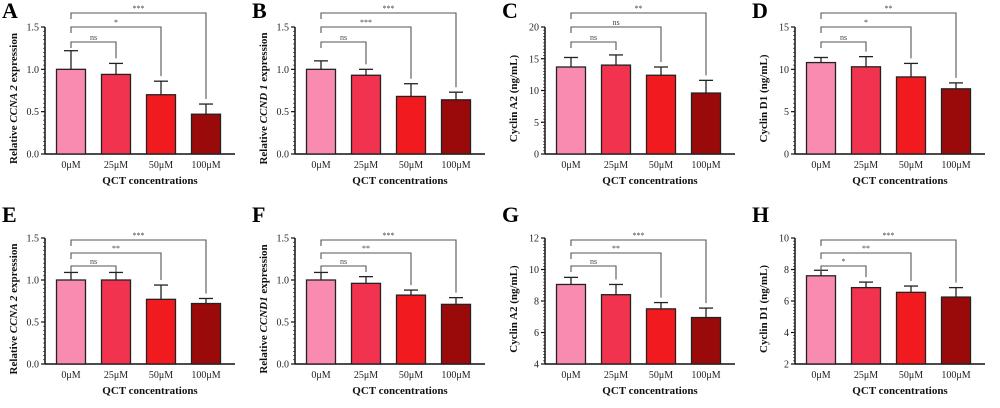 The width and height of the screenshot is (1000, 408). Describe the element at coordinates (764, 98) in the screenshot. I see `y-label-part: Cyclin D1 (ng/mL)` at that location.